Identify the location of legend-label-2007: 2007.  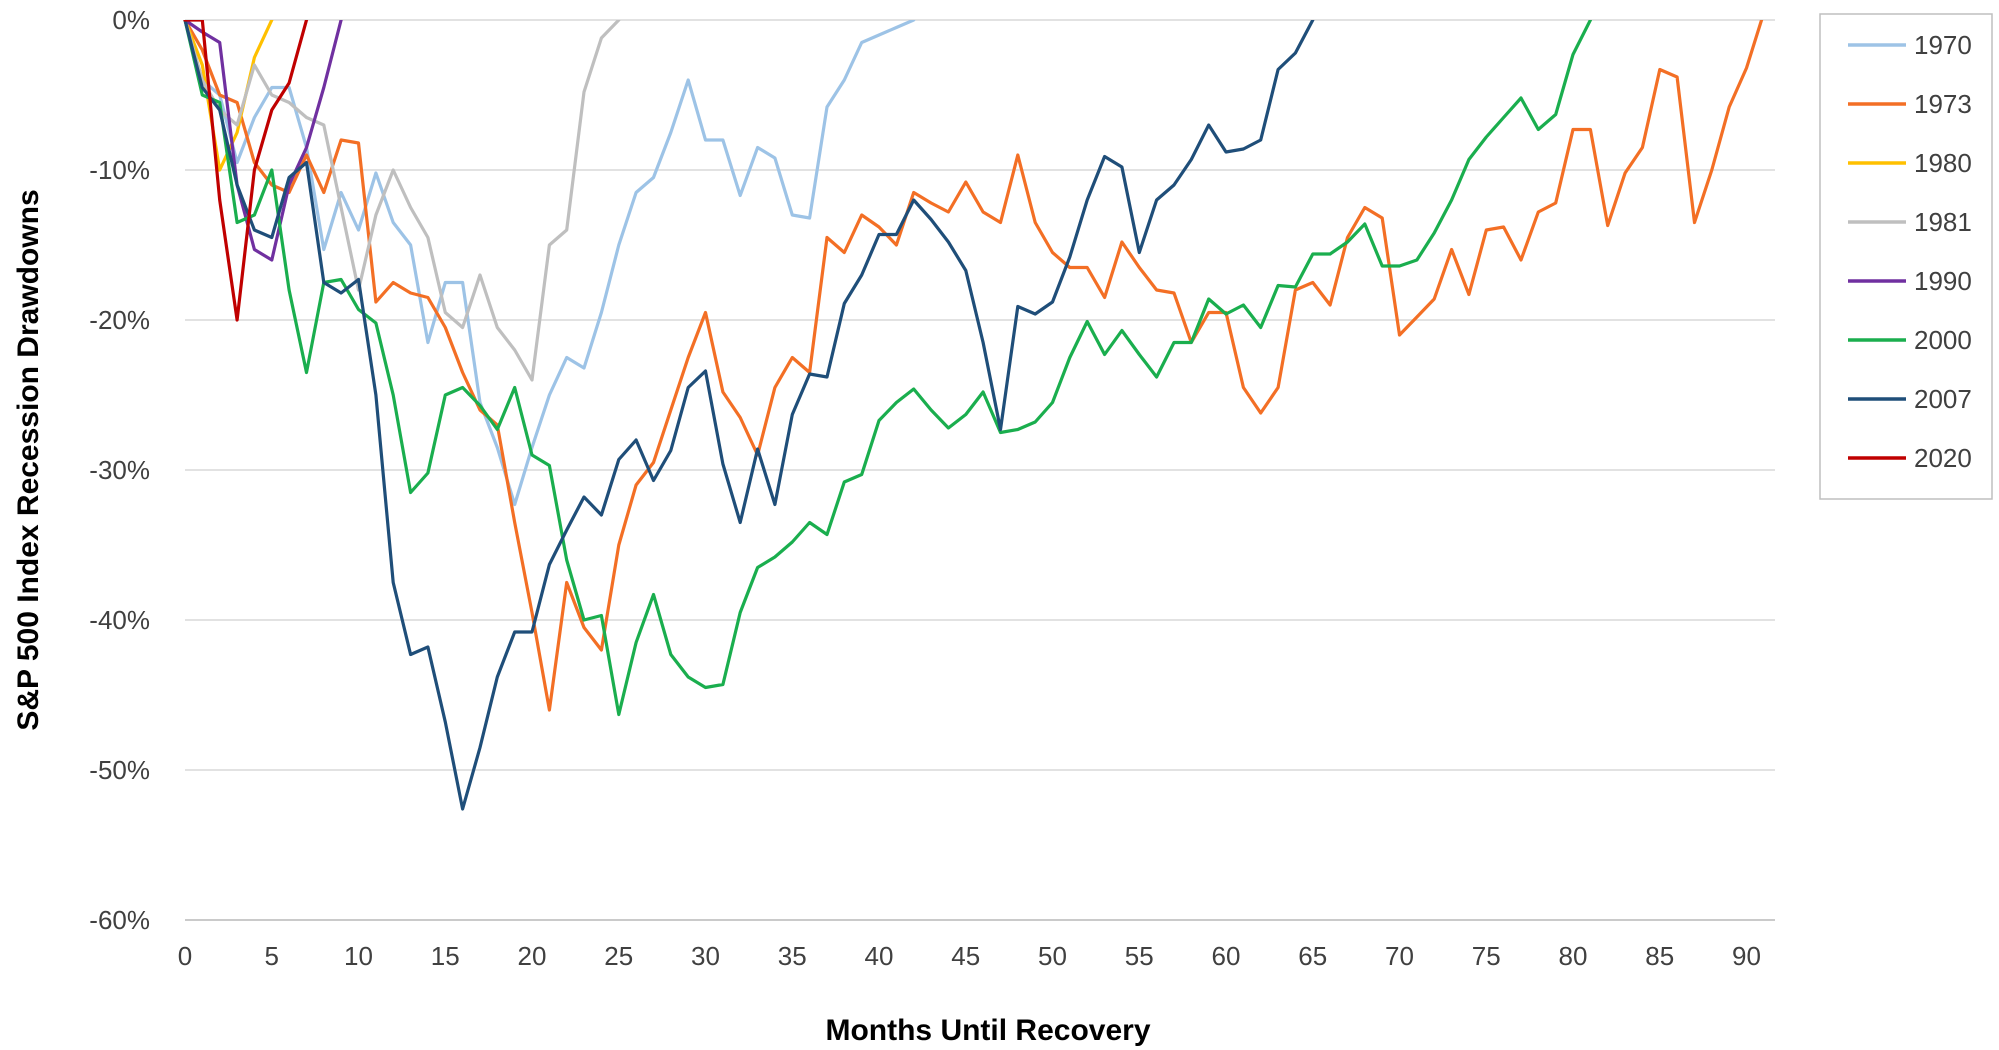
(1943, 399).